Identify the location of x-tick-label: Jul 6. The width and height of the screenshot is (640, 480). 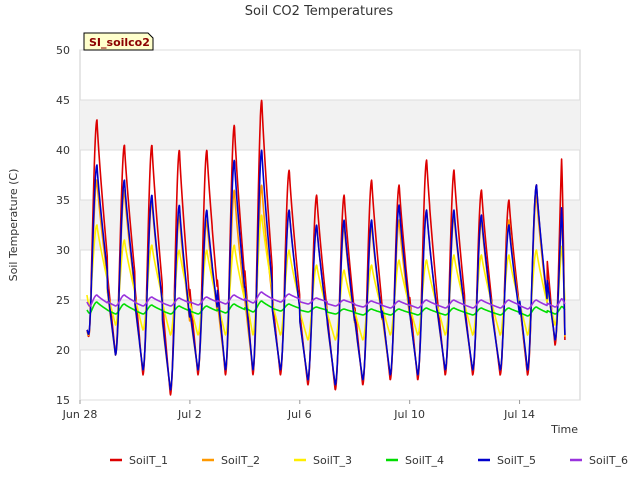
(299, 414).